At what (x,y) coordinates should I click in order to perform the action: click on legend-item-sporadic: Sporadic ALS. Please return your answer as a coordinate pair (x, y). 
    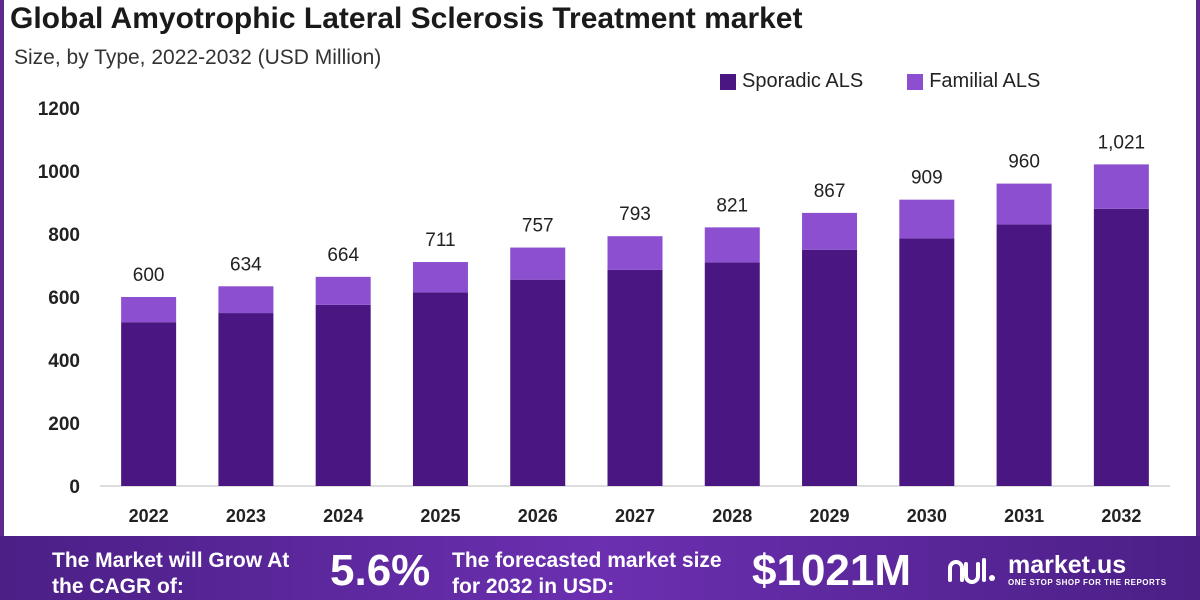
    Looking at the image, I should click on (791, 81).